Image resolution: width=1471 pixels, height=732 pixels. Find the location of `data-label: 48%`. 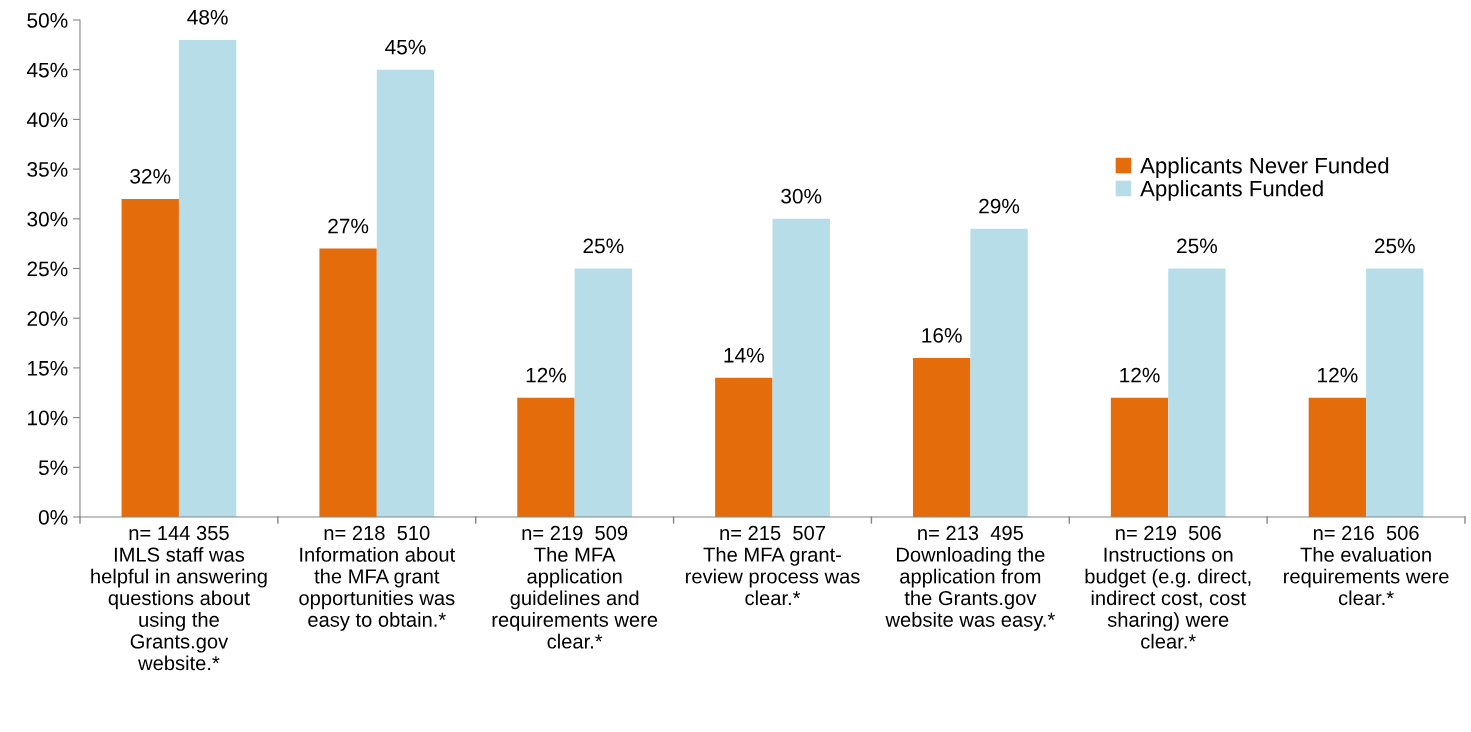

data-label: 48% is located at coordinates (207, 17).